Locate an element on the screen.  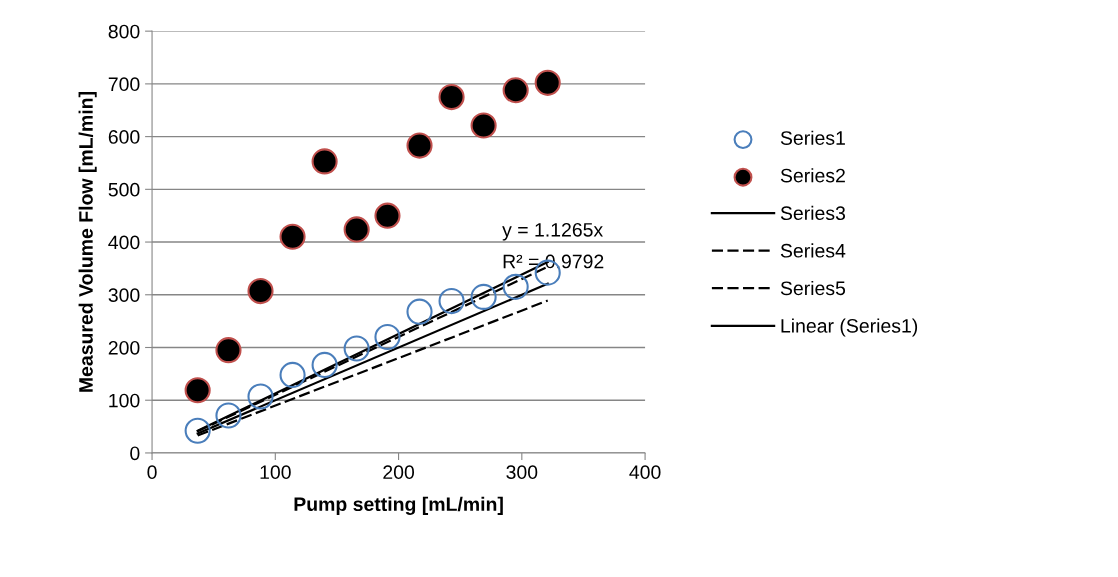
y-tick-label: 600 is located at coordinates (124, 137).